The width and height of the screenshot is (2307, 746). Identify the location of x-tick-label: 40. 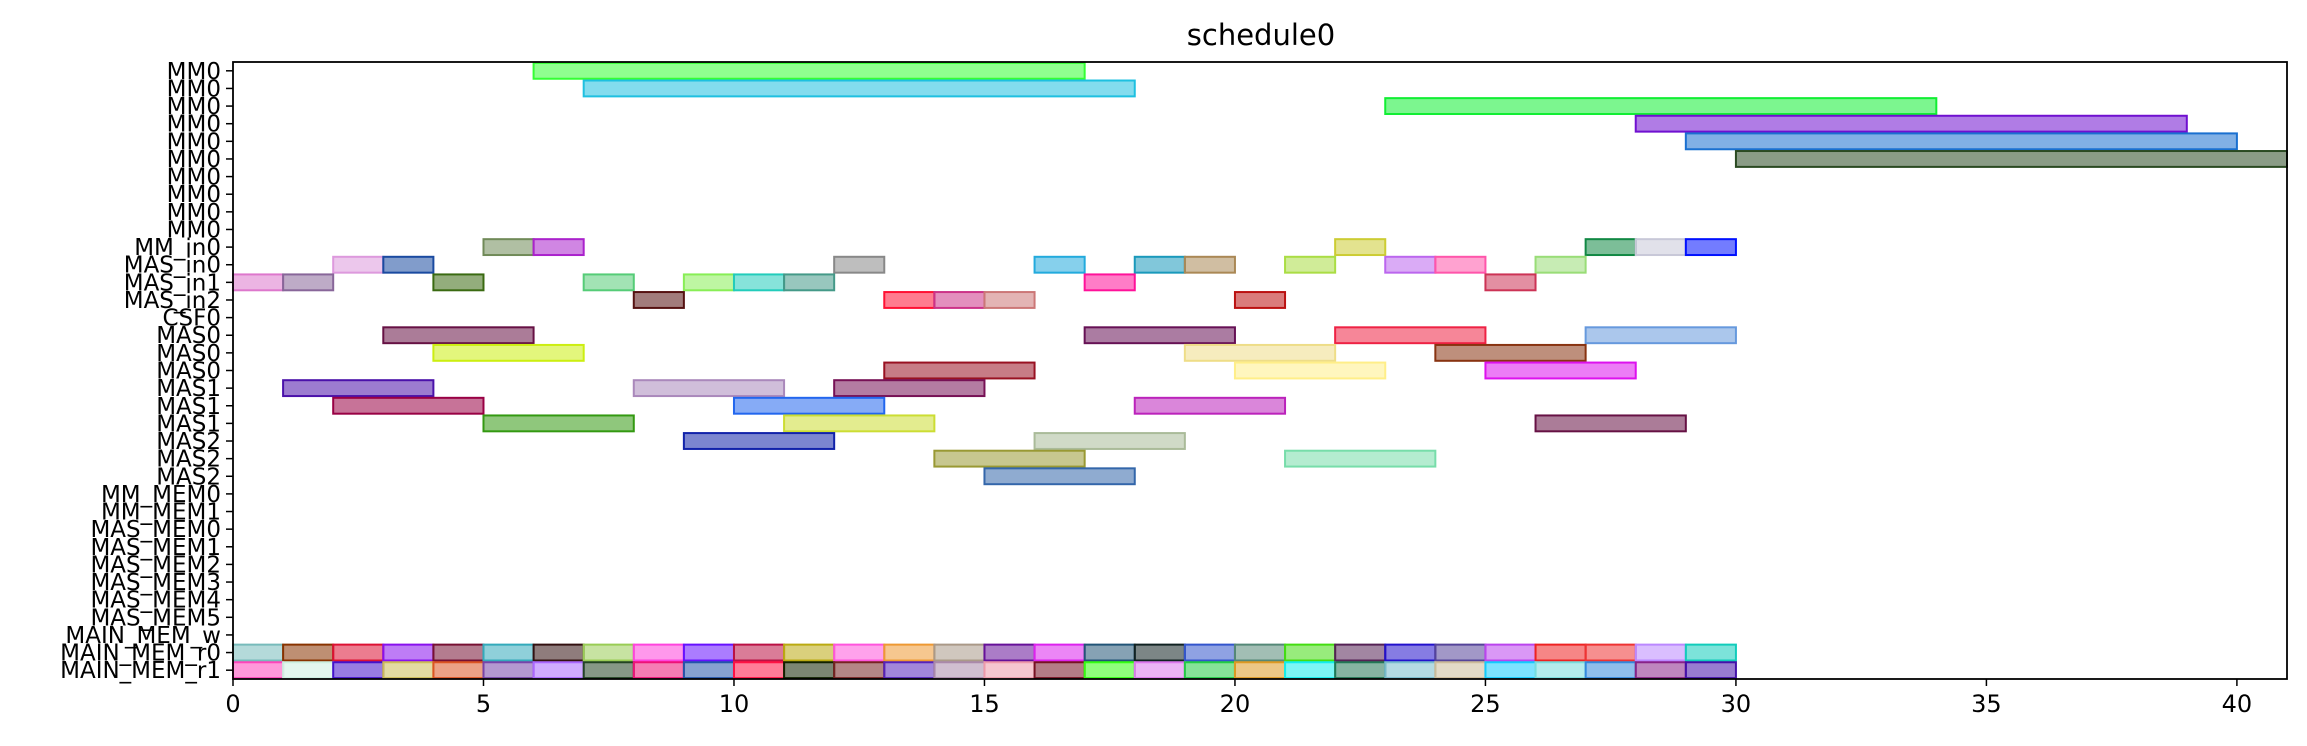
(2237, 704).